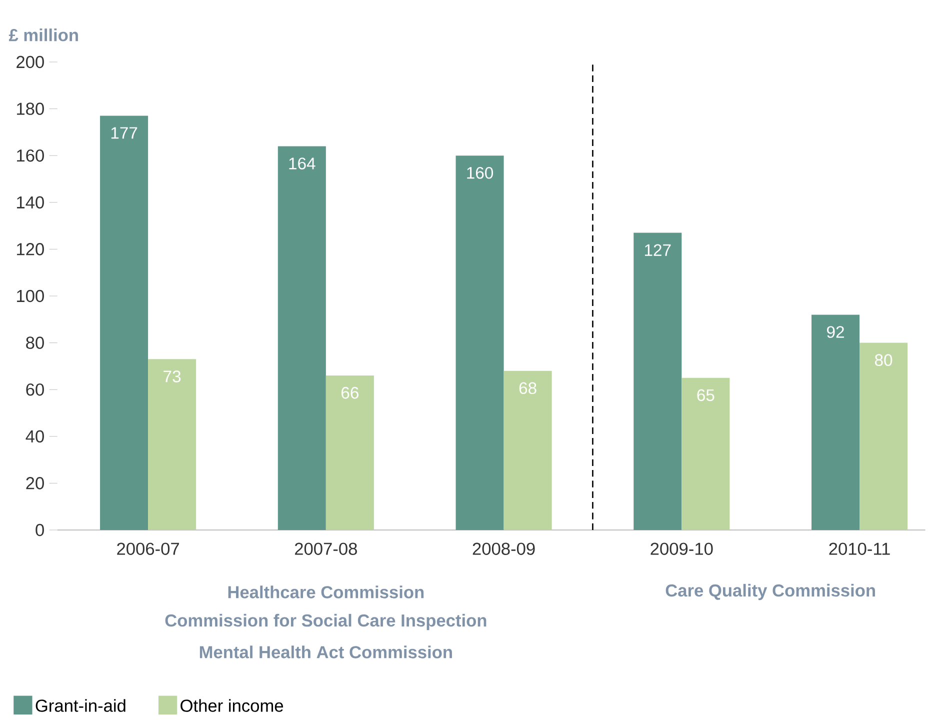 The image size is (932, 720). I want to click on data-label: 92, so click(835, 332).